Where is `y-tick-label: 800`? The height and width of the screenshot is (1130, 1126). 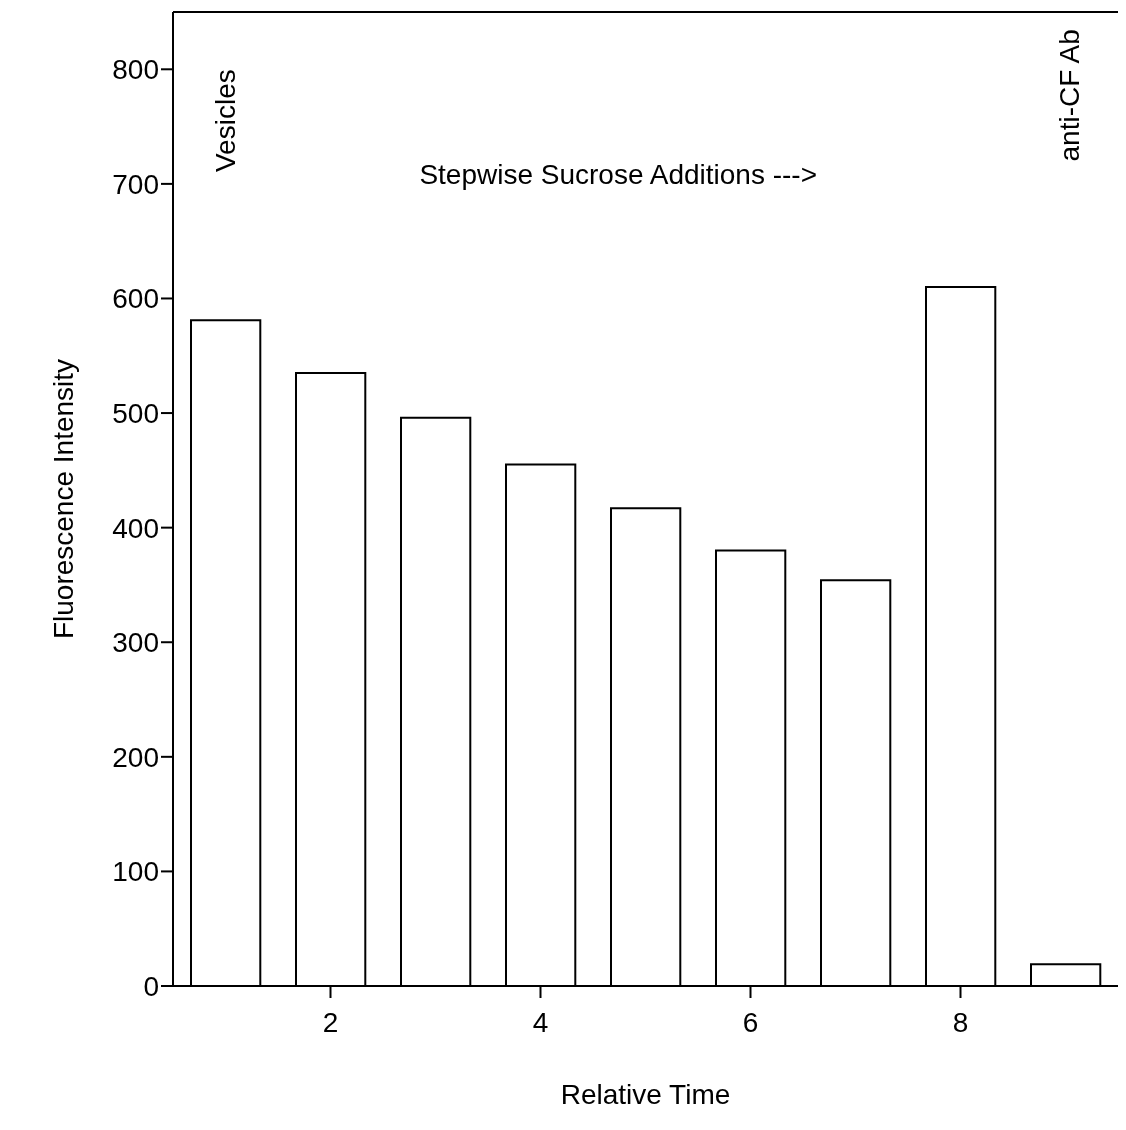 y-tick-label: 800 is located at coordinates (135, 70).